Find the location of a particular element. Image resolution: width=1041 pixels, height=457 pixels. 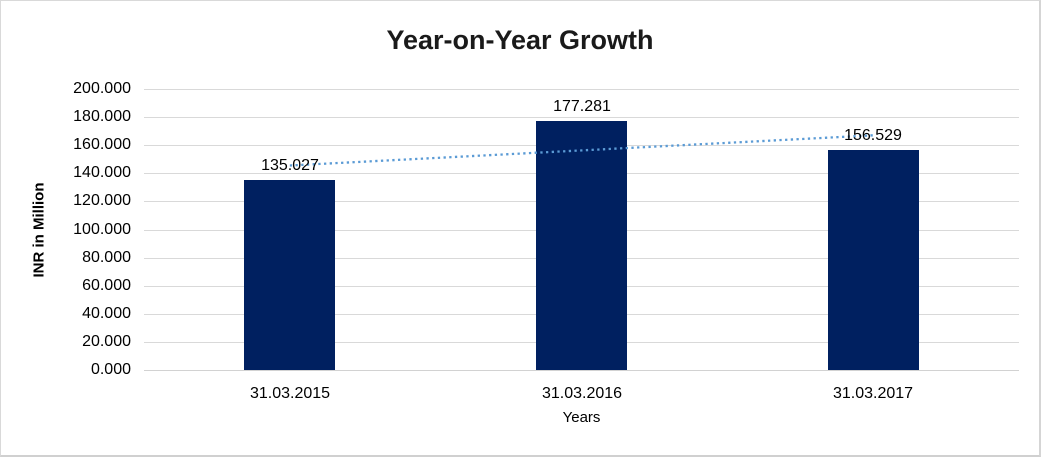

y-tick-label: 200.000 is located at coordinates (102, 88).